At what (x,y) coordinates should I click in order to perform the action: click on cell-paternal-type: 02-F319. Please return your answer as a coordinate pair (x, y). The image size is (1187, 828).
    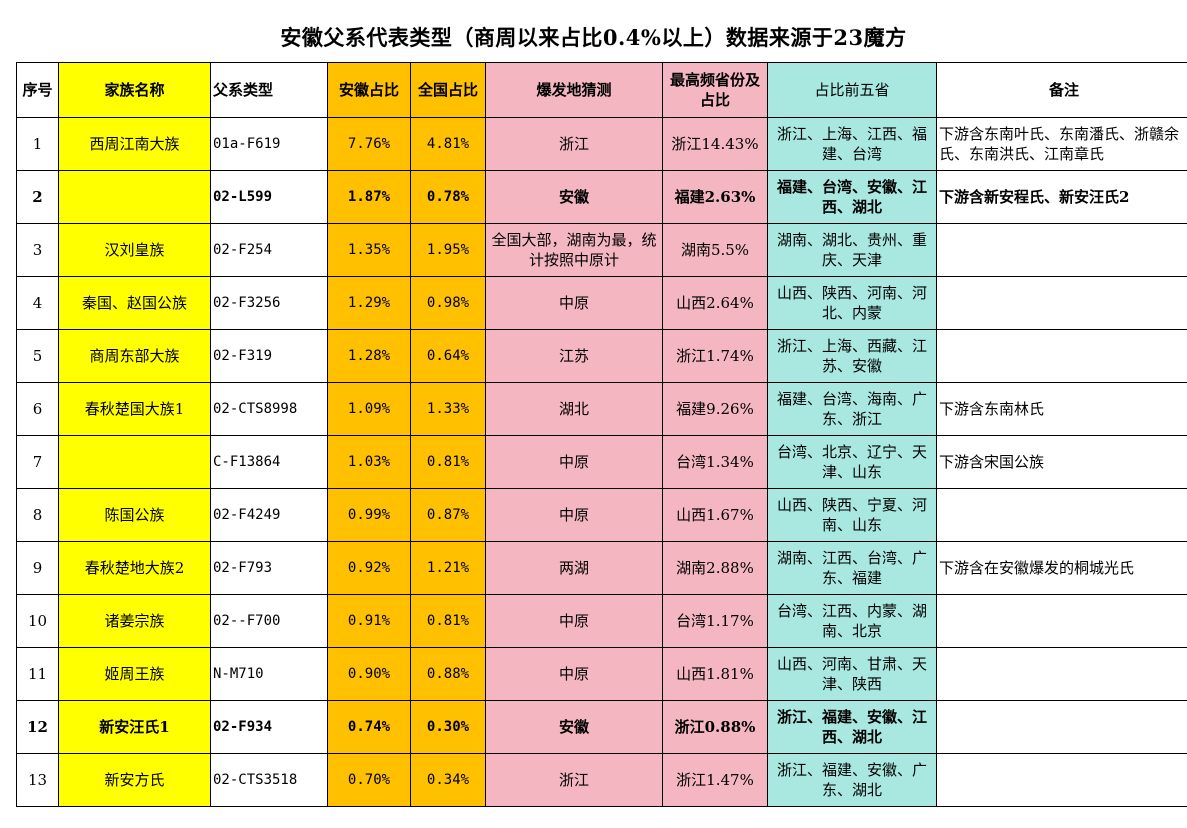
    Looking at the image, I should click on (269, 356).